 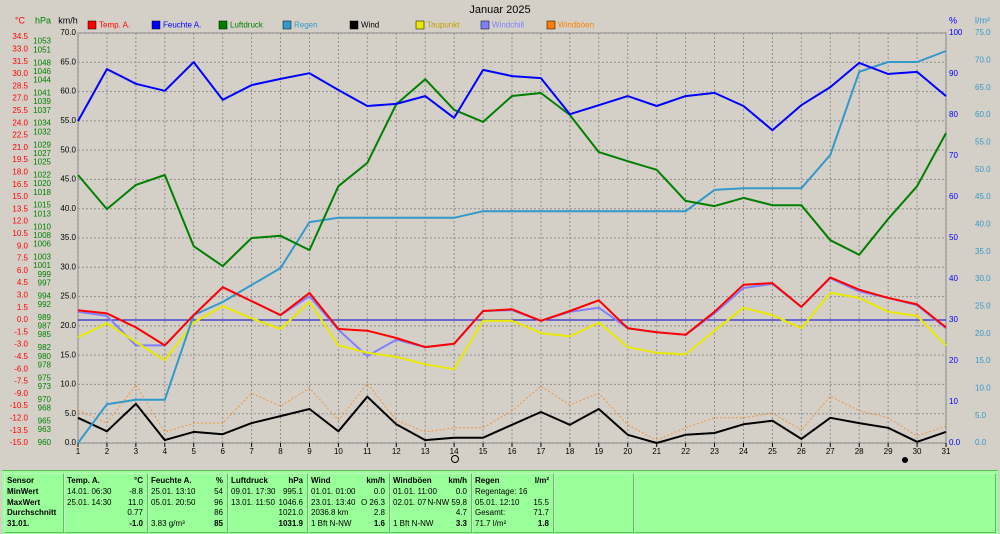 What do you see at coordinates (89, 502) in the screenshot?
I see `cell-label: 25.01. 14:30` at bounding box center [89, 502].